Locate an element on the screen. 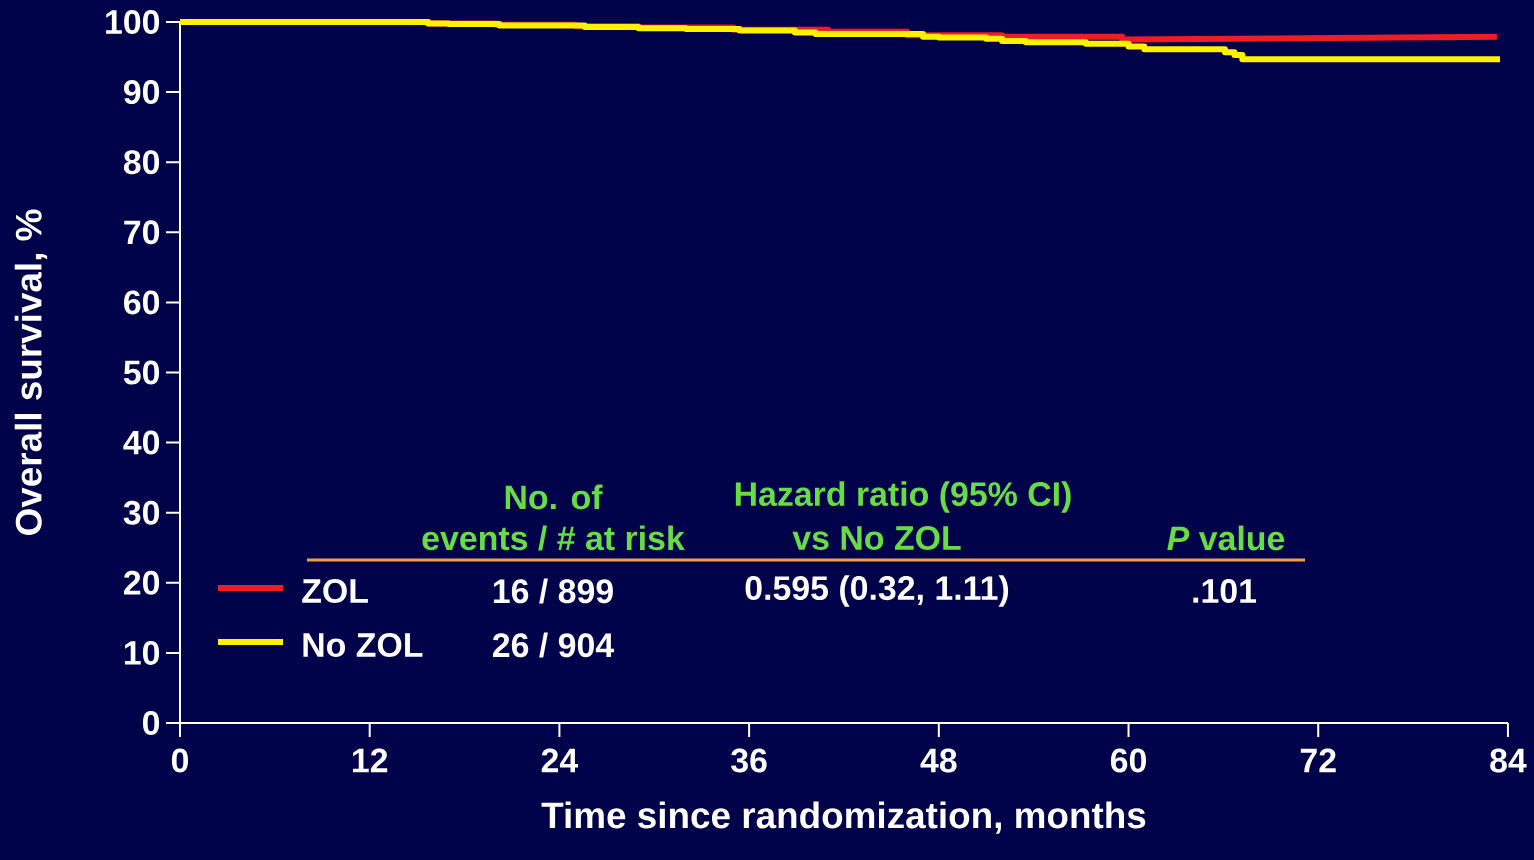  y-tick-label: 40 is located at coordinates (141, 442).